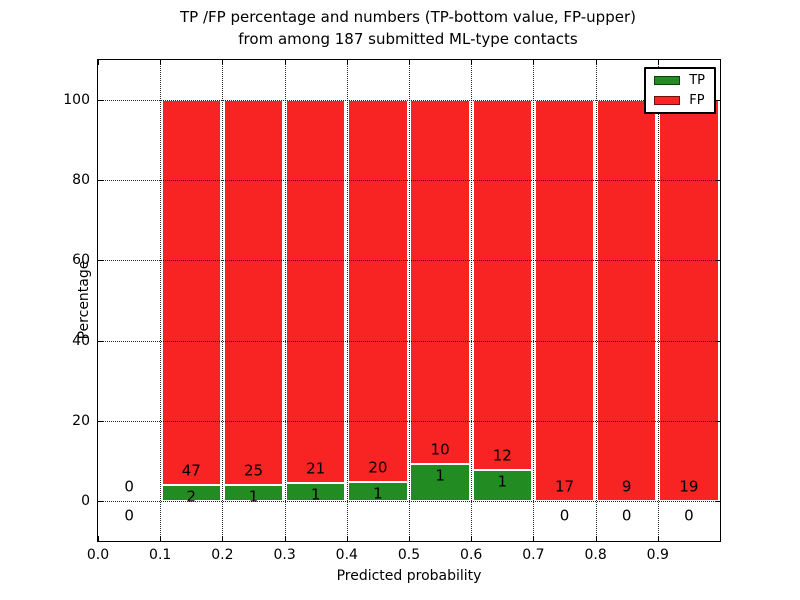 Image resolution: width=800 pixels, height=600 pixels. Describe the element at coordinates (84, 300) in the screenshot. I see `y-axis-label: Percentage` at that location.